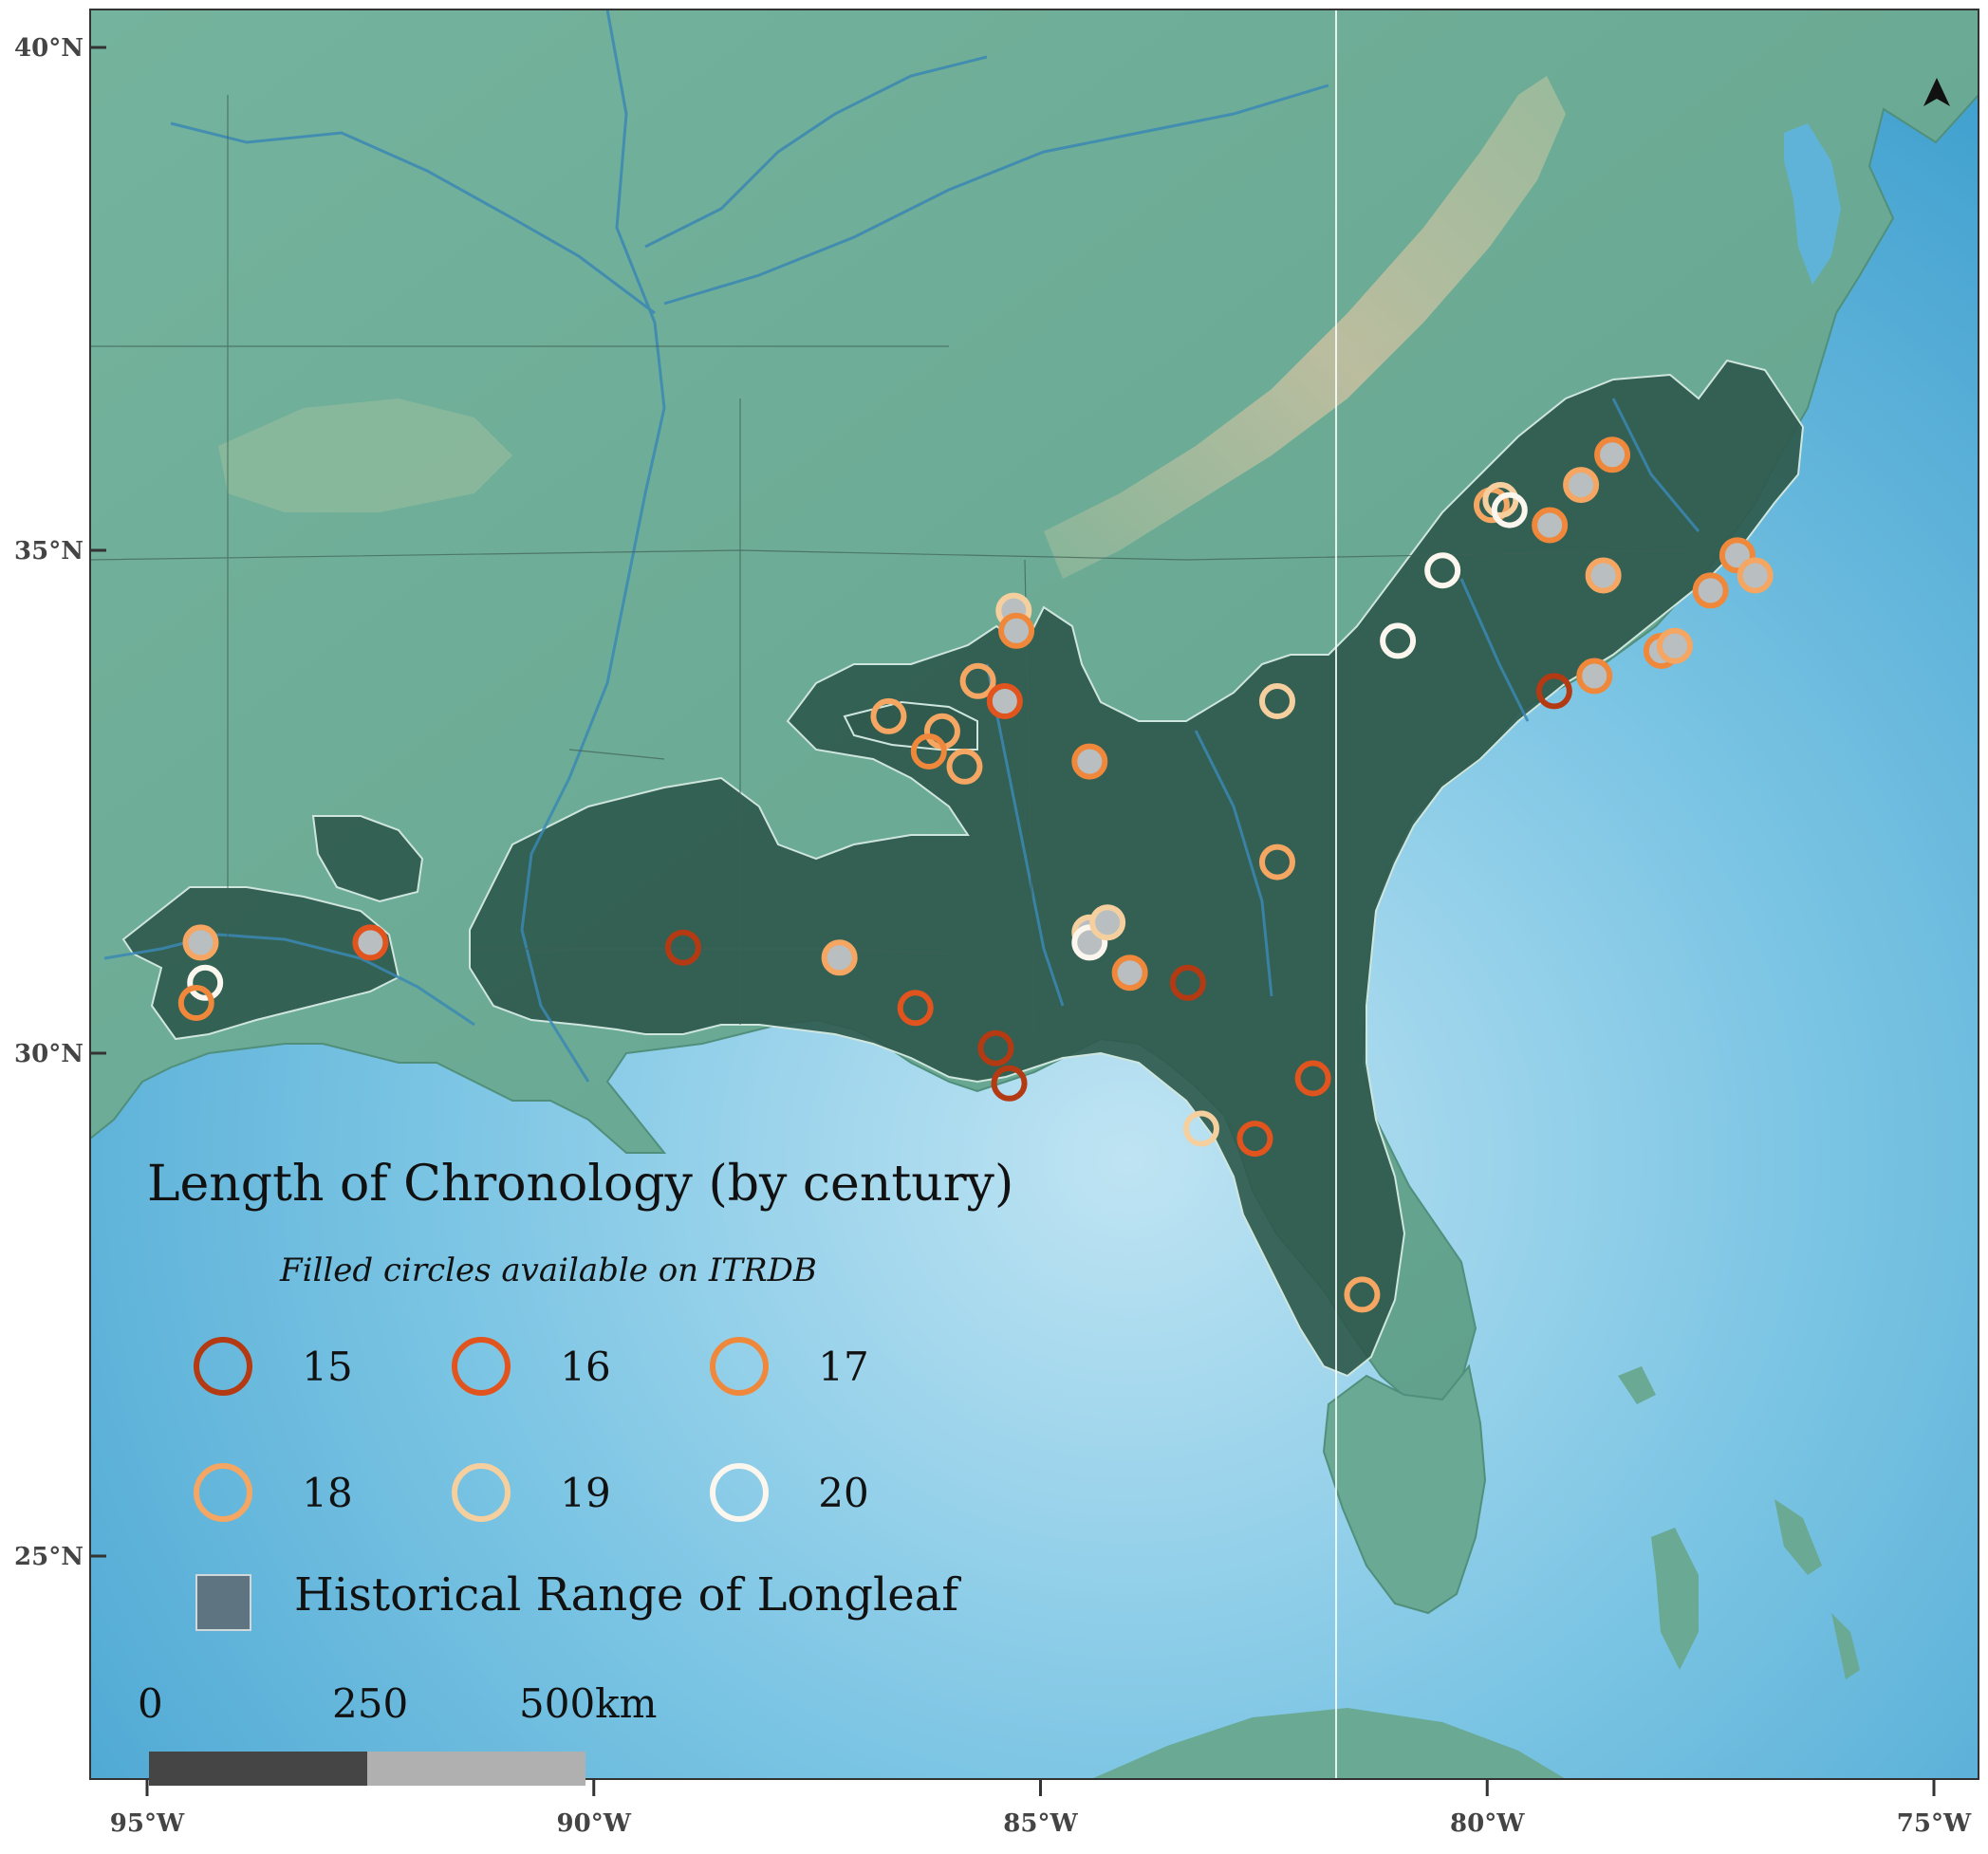 The width and height of the screenshot is (1988, 1854). I want to click on scale-label-0: 0, so click(150, 1703).